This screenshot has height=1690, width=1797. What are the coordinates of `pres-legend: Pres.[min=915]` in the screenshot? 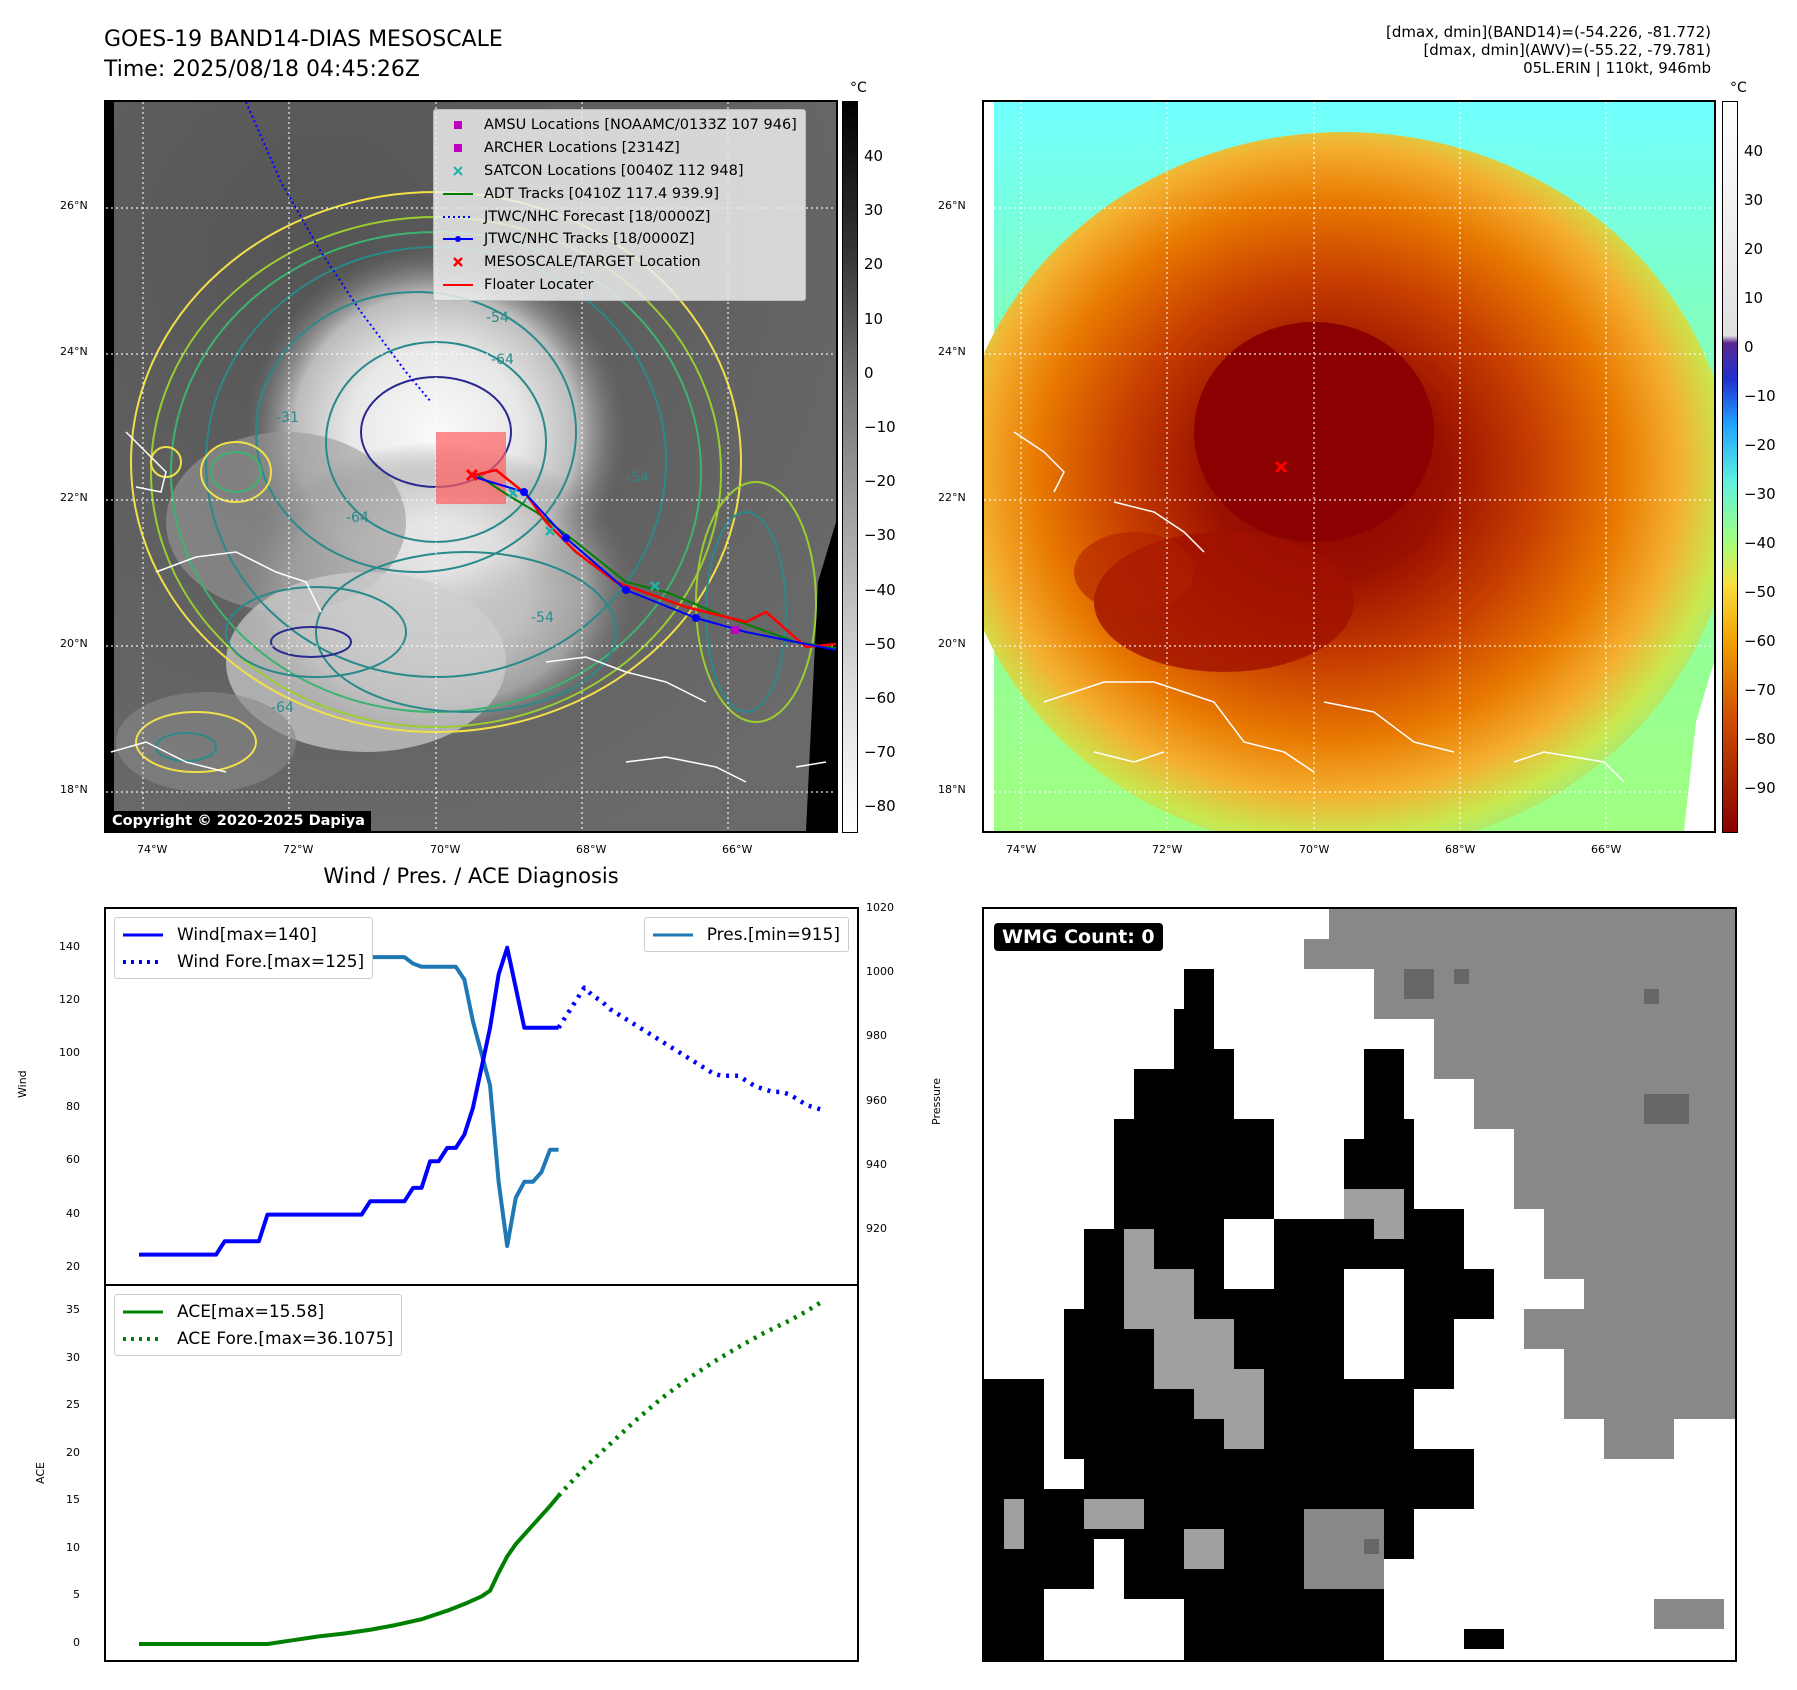 It's located at (746, 934).